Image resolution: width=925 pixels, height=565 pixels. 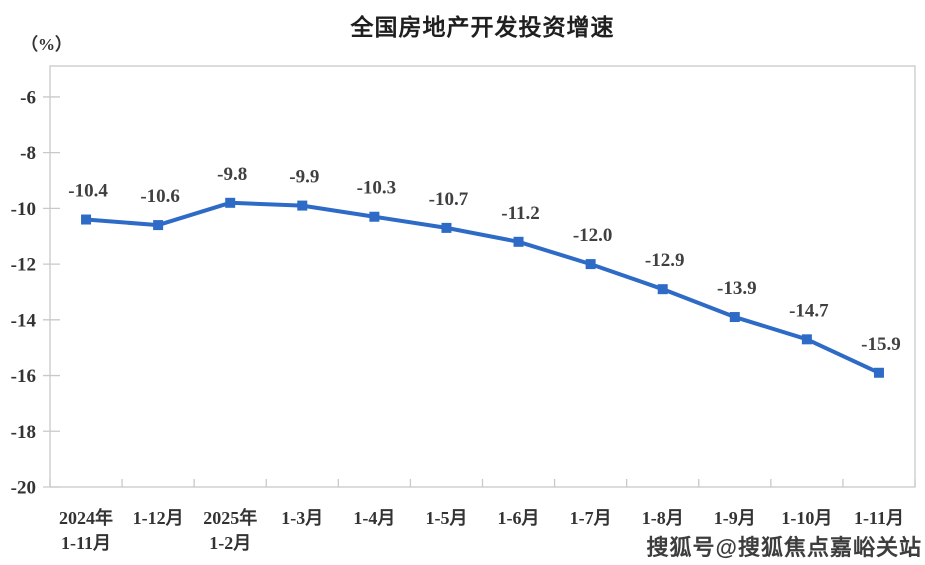 I want to click on data-point-label: -10.4, so click(x=88, y=191).